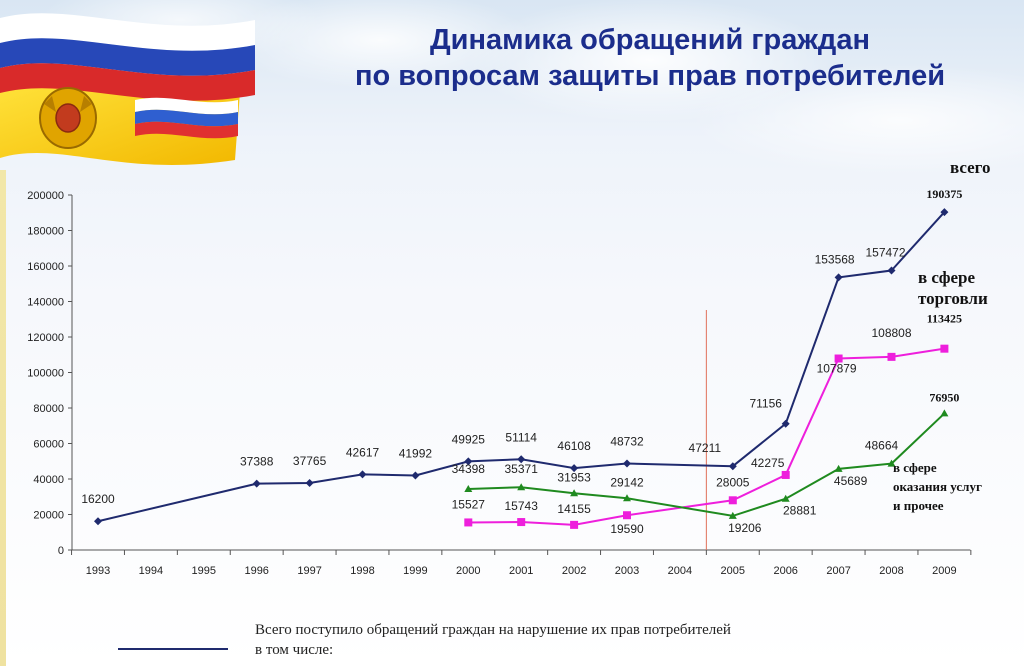  I want to click on y-tick-label: 200000, so click(45, 196).